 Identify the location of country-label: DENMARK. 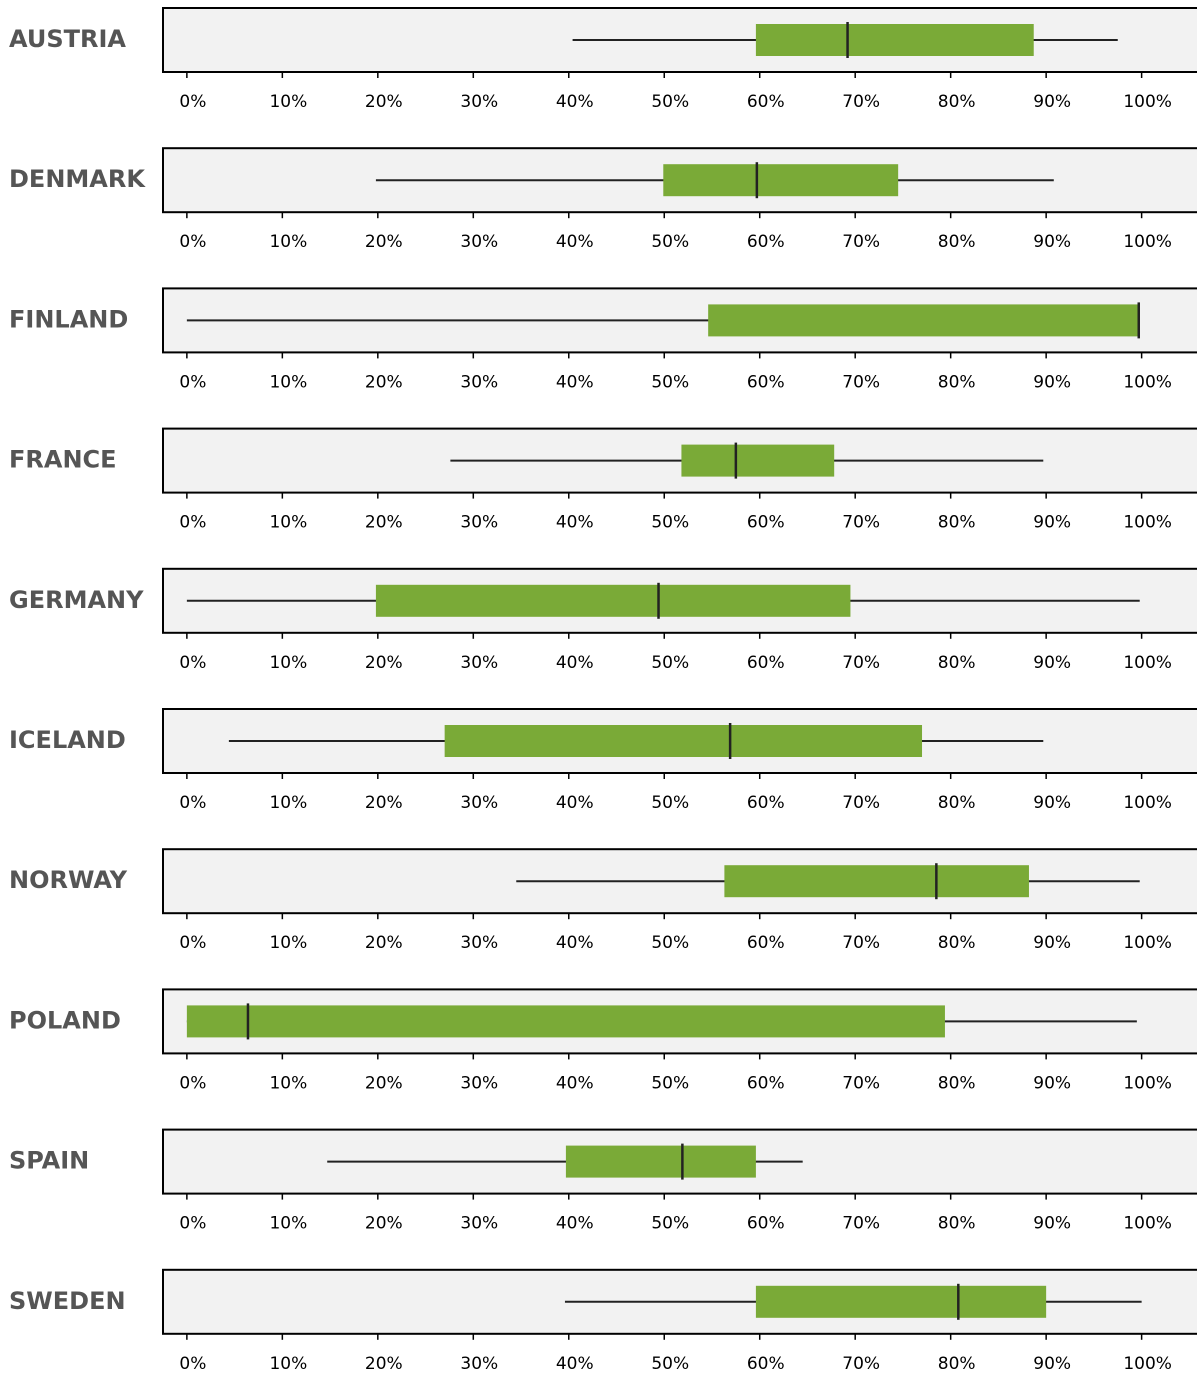
(77, 179).